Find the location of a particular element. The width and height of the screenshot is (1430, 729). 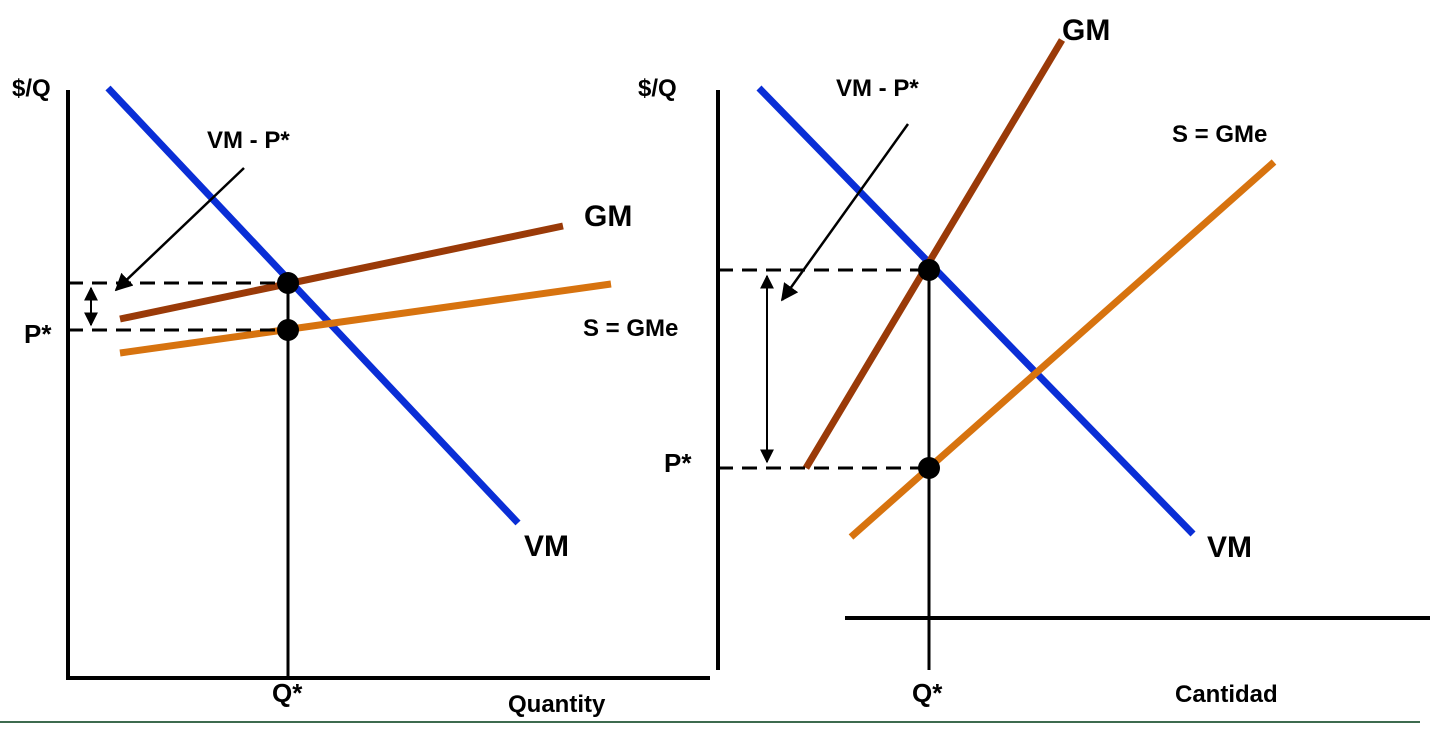

left-sgme-curve is located at coordinates (365, 318).